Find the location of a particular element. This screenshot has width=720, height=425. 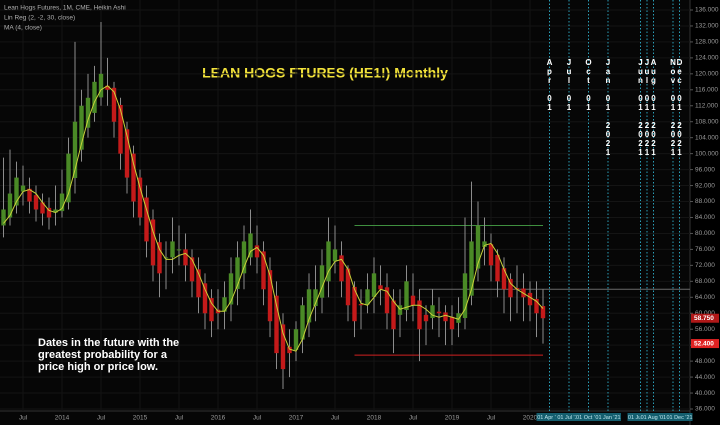

header-label: Lean Hogs Futures, 1M, CME, Heikin Ashi is located at coordinates (65, 8).